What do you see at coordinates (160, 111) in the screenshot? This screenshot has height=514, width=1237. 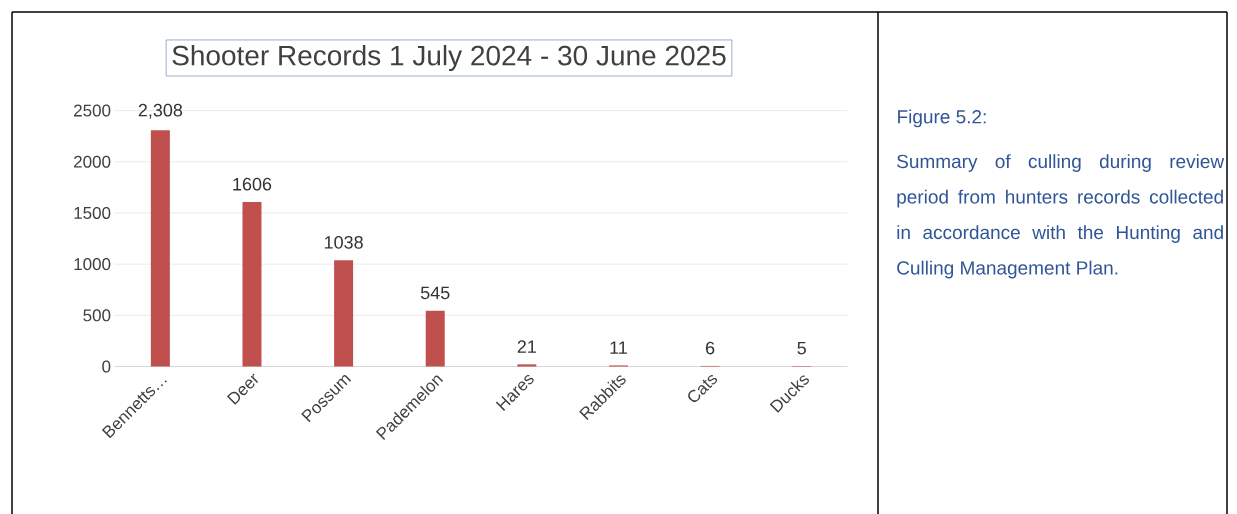 I see `data-label: 2,308` at bounding box center [160, 111].